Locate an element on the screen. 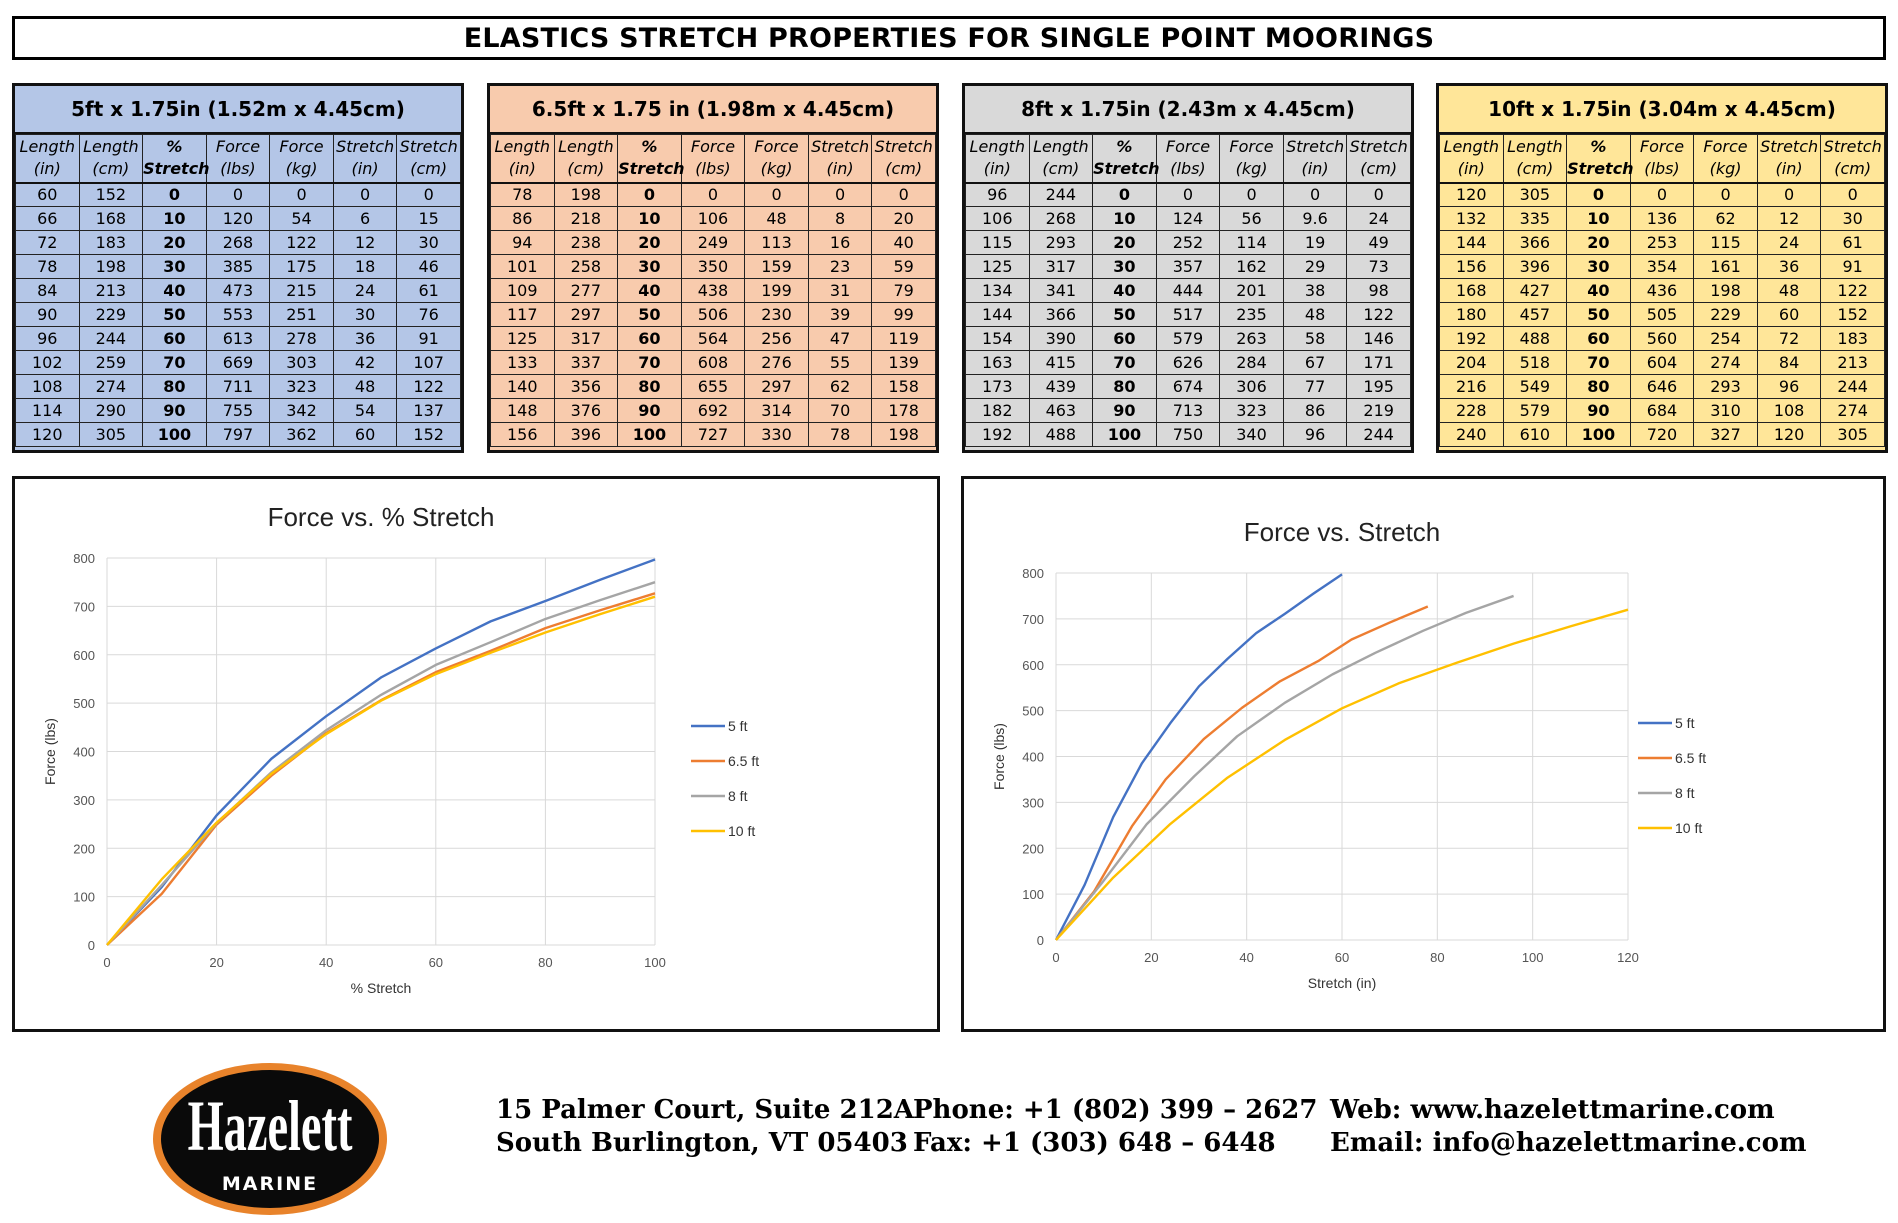 Image resolution: width=1898 pixels, height=1223 pixels. column-header-line2: Stretch is located at coordinates (176, 169).